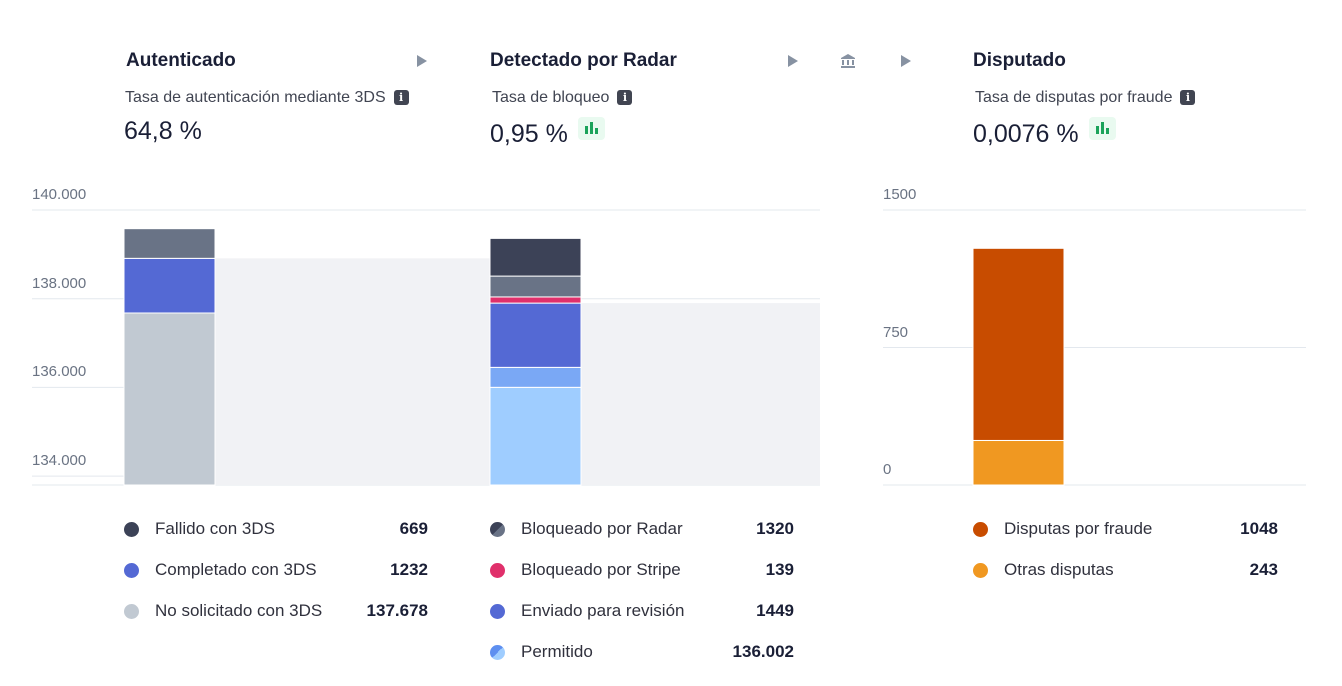  I want to click on legend-item: Bloqueado por Stripe 139, so click(642, 570).